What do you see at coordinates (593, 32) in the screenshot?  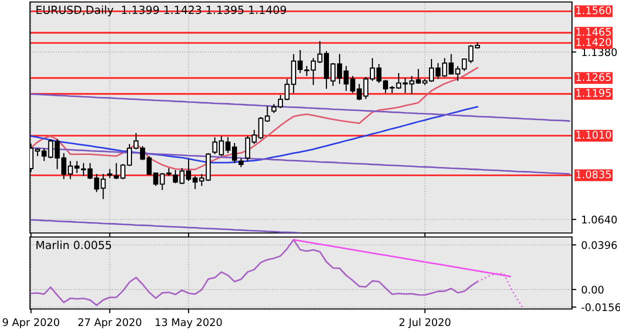 I see `ref-line-label: 1.1465` at bounding box center [593, 32].